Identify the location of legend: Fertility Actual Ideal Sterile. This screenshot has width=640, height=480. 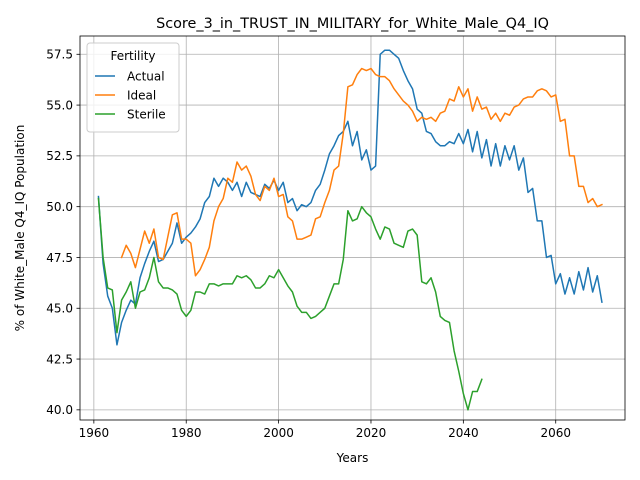
(133, 87).